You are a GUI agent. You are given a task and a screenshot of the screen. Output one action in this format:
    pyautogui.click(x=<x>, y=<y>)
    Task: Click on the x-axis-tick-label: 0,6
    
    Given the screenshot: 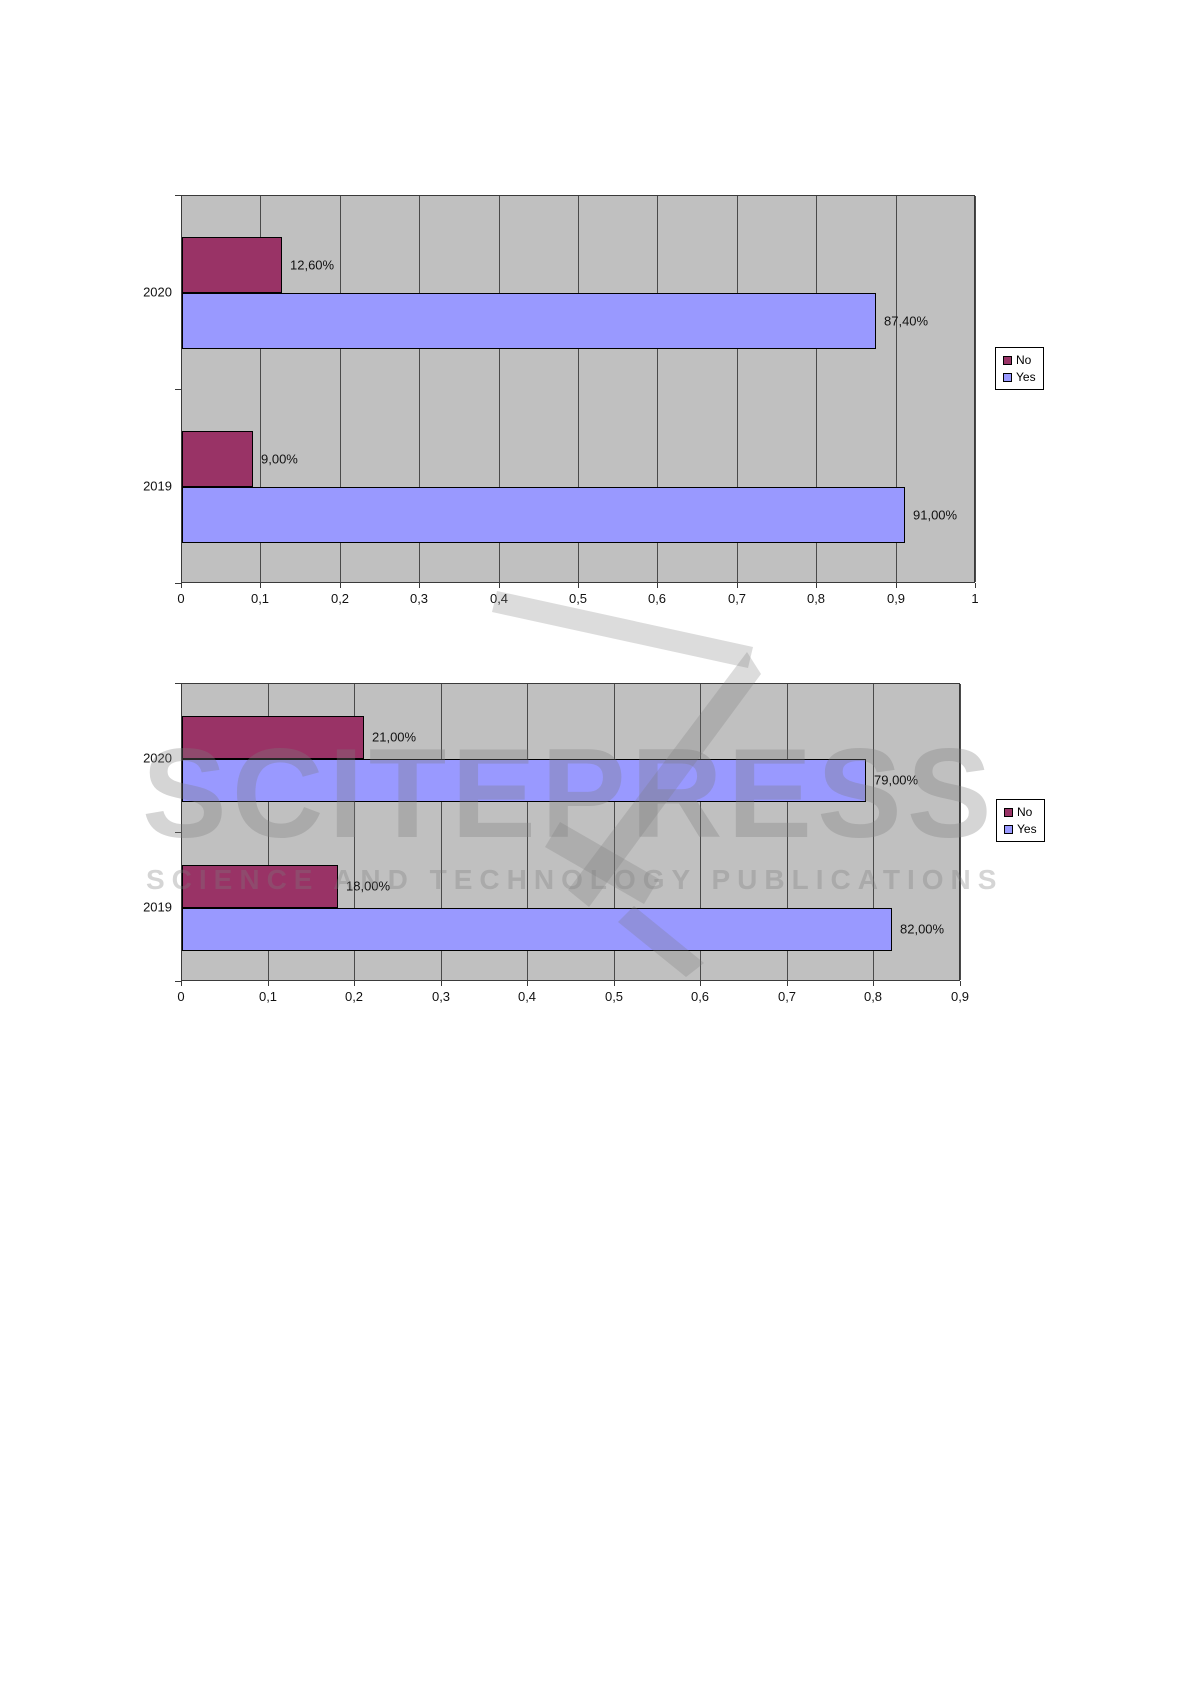 What is the action you would take?
    pyautogui.click(x=657, y=598)
    